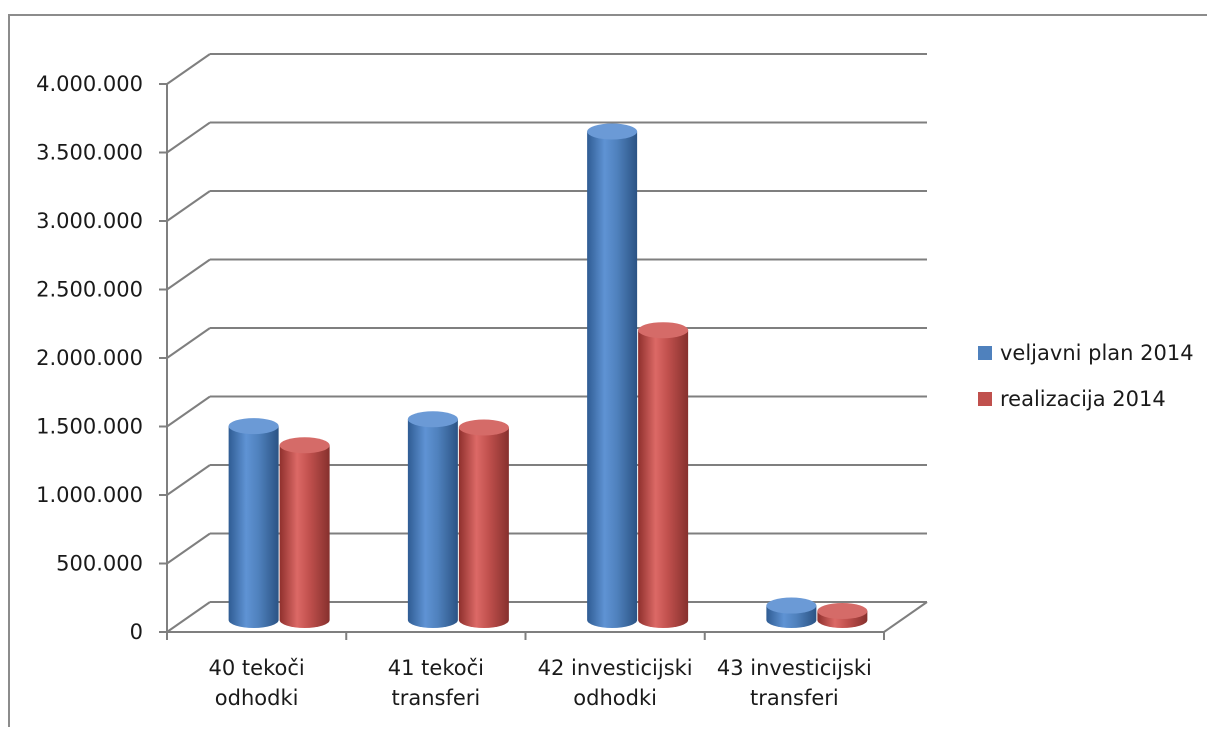 The width and height of the screenshot is (1209, 729). Describe the element at coordinates (905, 617) in the screenshot. I see `floor-edge` at that location.